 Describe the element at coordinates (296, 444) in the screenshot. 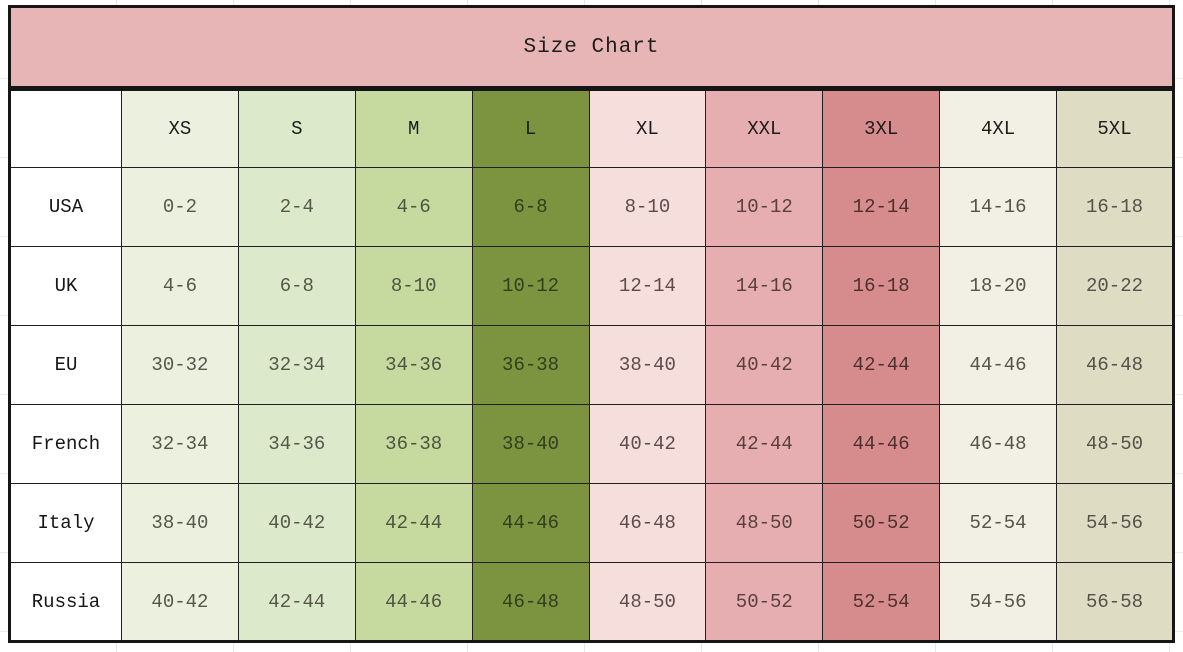

I see `size-cell-french-s: 34-36` at that location.